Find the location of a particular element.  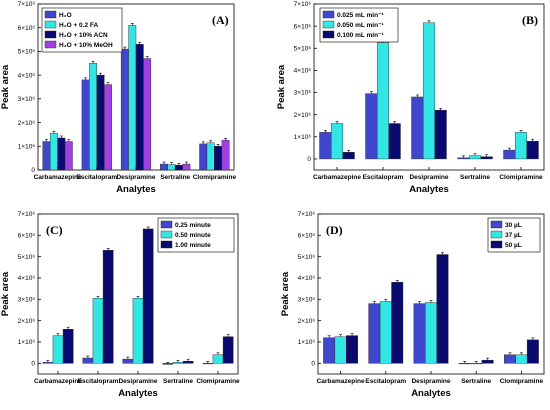

legend: 0.25 minute 0.50 minute 1.00 minute is located at coordinates (196, 235).